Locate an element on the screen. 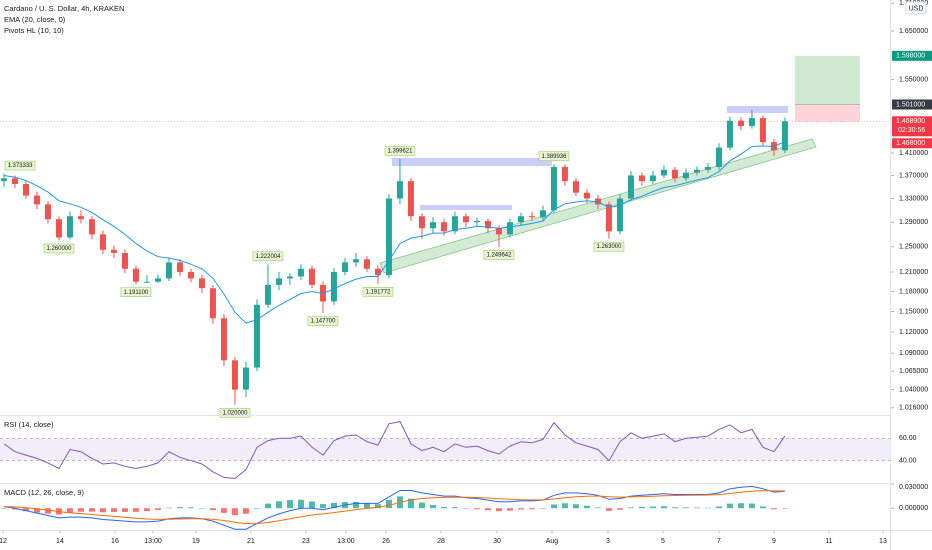 The image size is (932, 550). x-tick-label: 13:00 is located at coordinates (346, 541).